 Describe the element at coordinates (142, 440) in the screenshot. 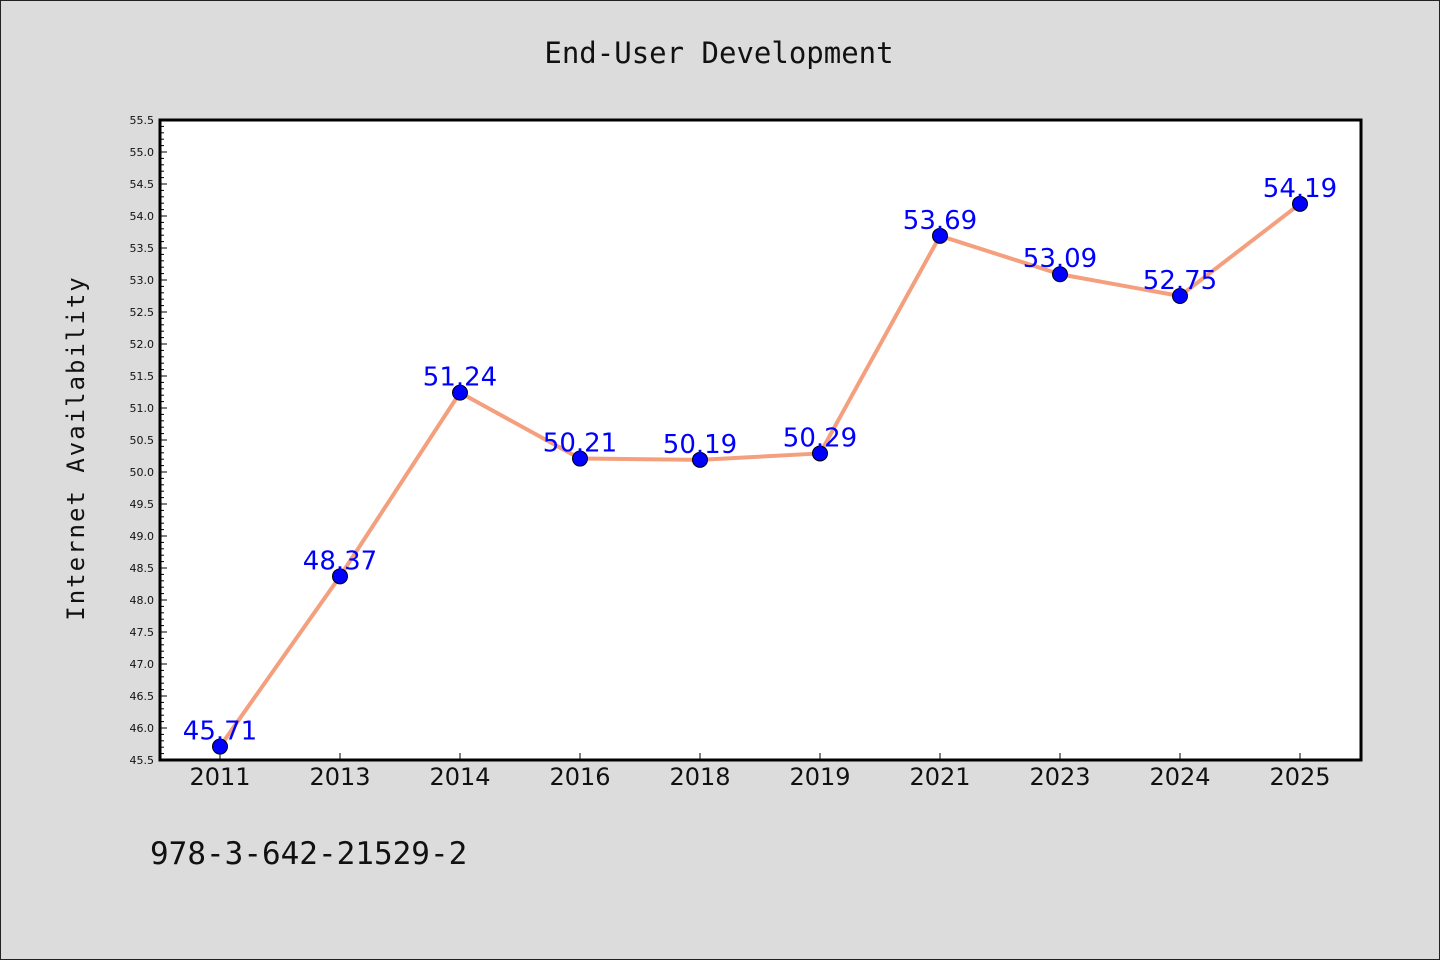

I see `y-tick-label: 50.5` at that location.